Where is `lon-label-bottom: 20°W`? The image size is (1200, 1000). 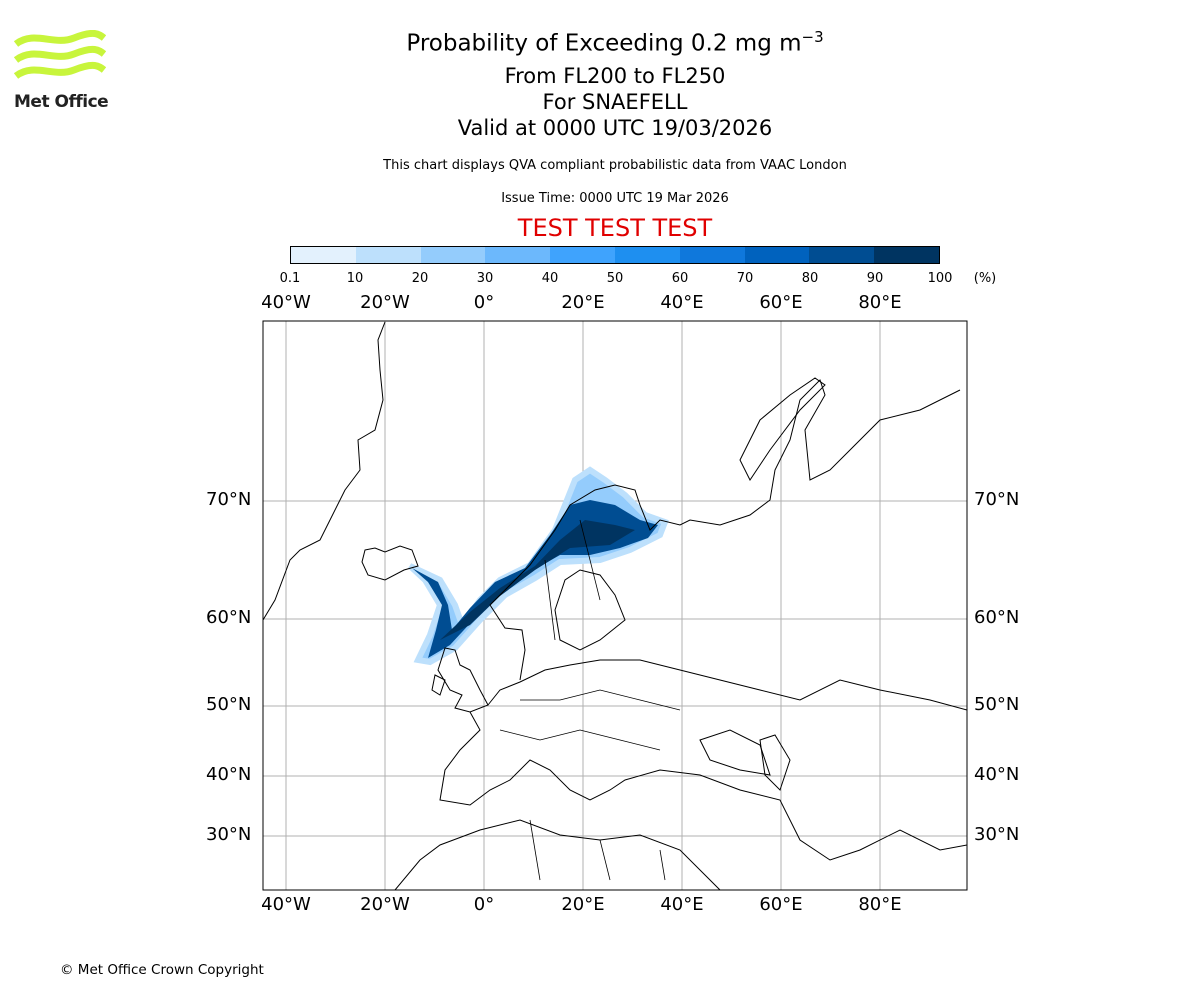
lon-label-bottom: 20°W is located at coordinates (385, 904).